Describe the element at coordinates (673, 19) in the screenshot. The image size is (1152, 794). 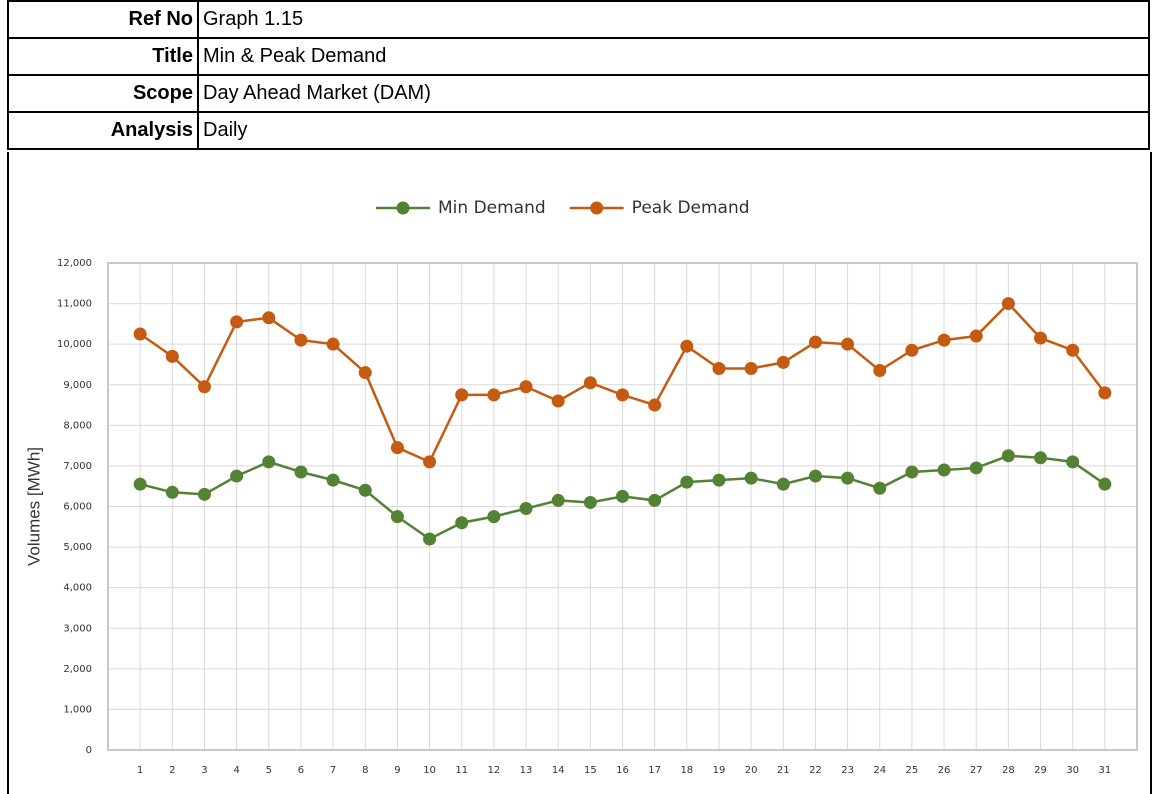
I see `header-value: Graph 1.15` at that location.